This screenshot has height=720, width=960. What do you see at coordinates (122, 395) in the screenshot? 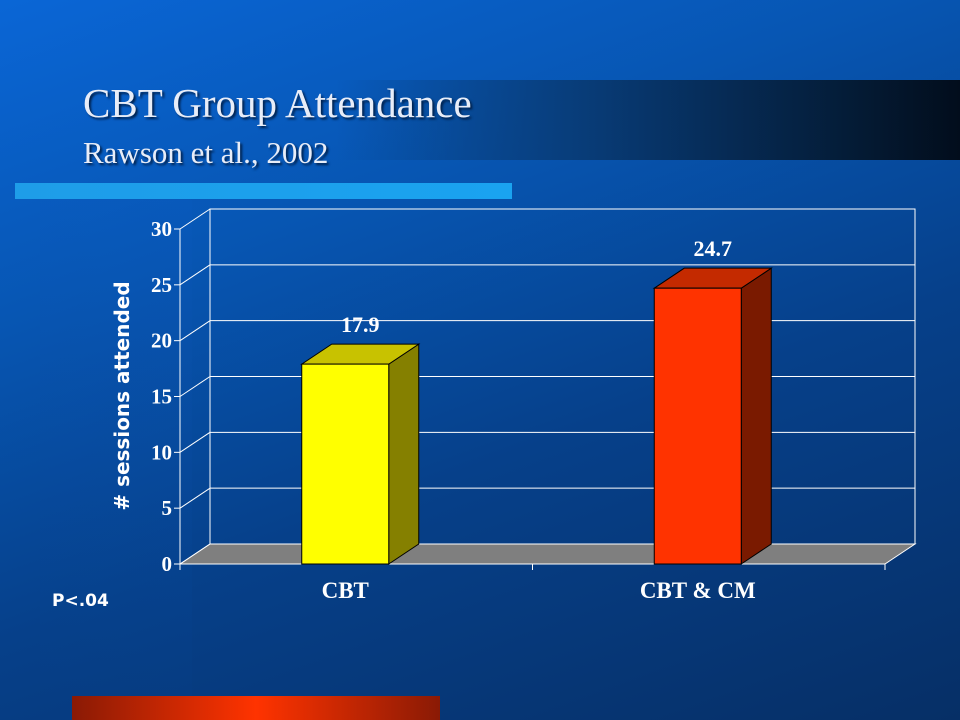
I see `y-axis-label: # sessions attended` at bounding box center [122, 395].